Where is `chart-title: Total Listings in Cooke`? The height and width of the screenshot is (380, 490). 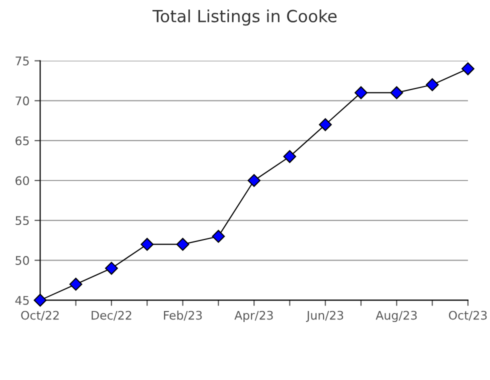
chart-title: Total Listings in Cooke is located at coordinates (244, 18).